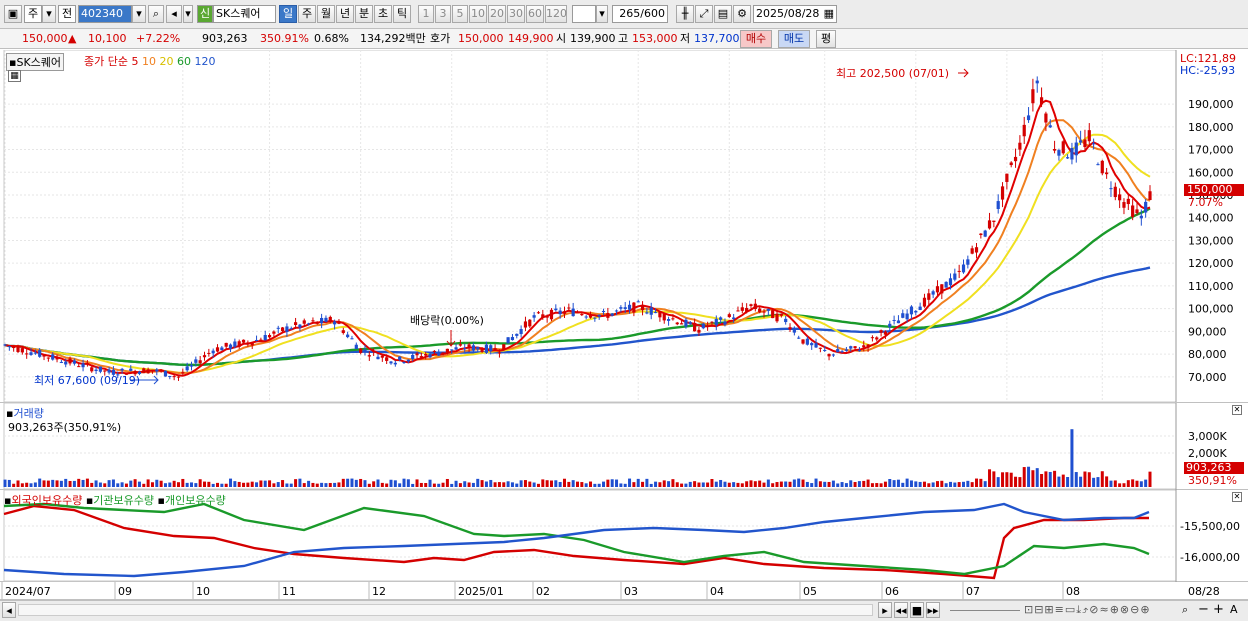 The height and width of the screenshot is (621, 1248). Describe the element at coordinates (685, 14) in the screenshot. I see `candle-type-icon: ╫` at that location.